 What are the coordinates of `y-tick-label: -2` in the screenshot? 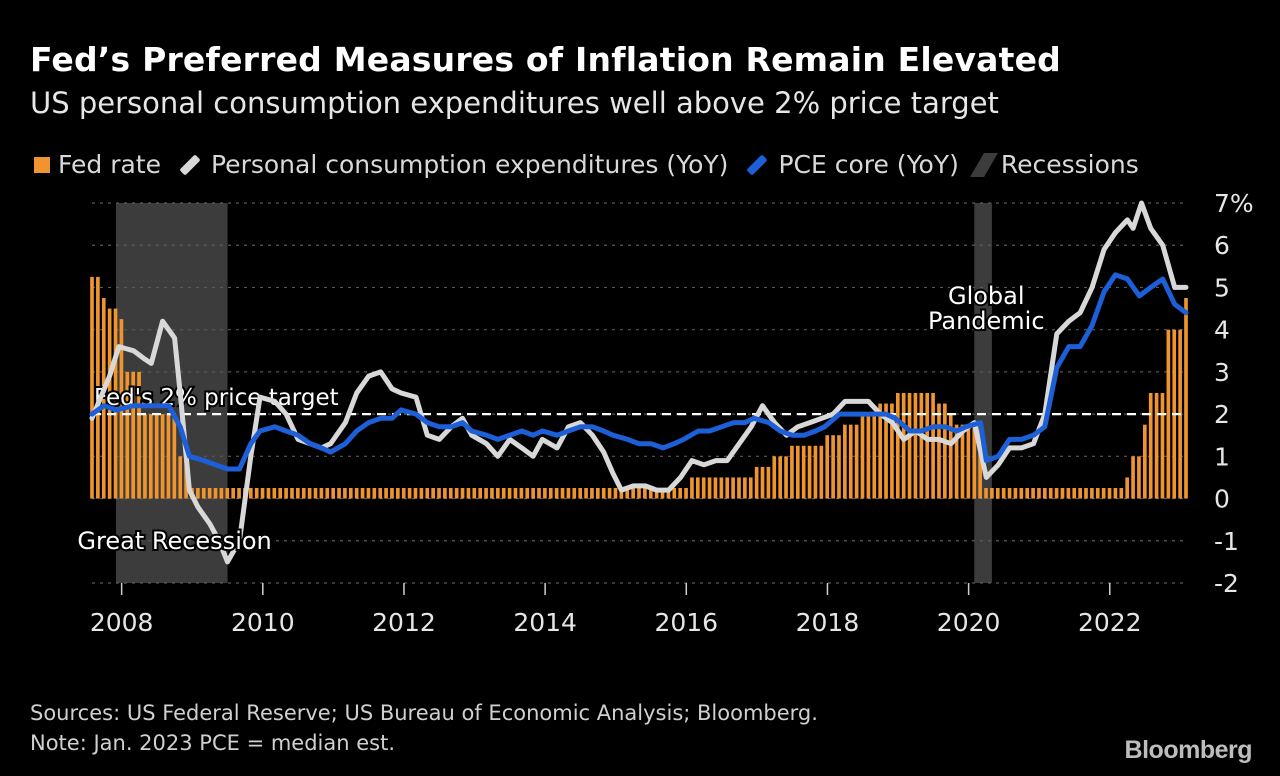 It's located at (1226, 583).